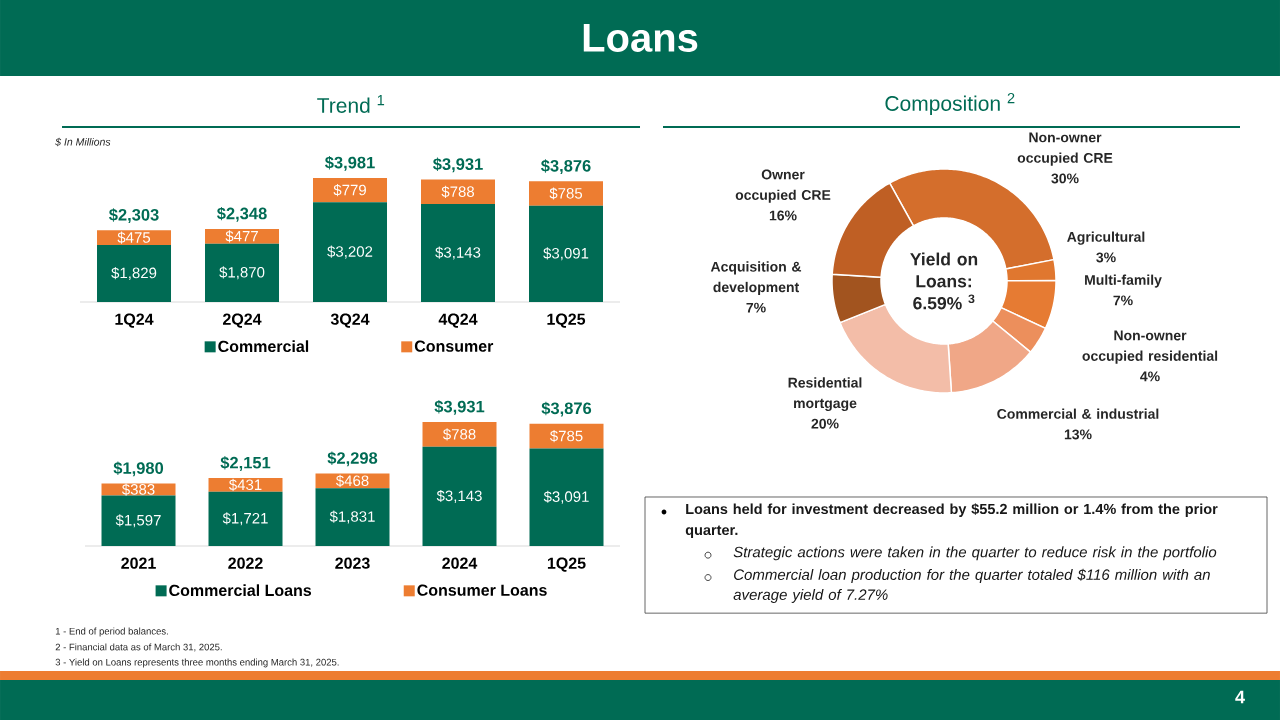 This screenshot has width=1280, height=720. What do you see at coordinates (1106, 238) in the screenshot?
I see `slice-label: Agricultural` at bounding box center [1106, 238].